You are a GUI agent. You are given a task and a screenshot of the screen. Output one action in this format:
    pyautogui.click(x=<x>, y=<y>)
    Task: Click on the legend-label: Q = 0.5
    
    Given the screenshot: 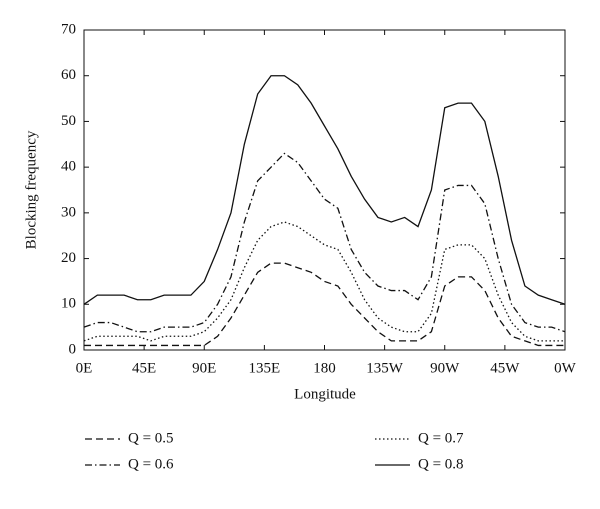 What is the action you would take?
    pyautogui.click(x=151, y=438)
    